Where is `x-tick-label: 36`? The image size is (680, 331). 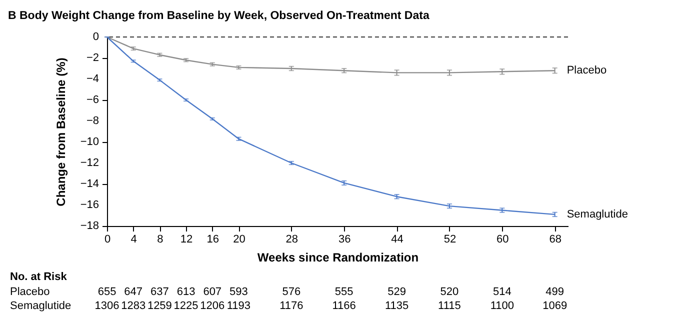 x-tick-label: 36 is located at coordinates (344, 240).